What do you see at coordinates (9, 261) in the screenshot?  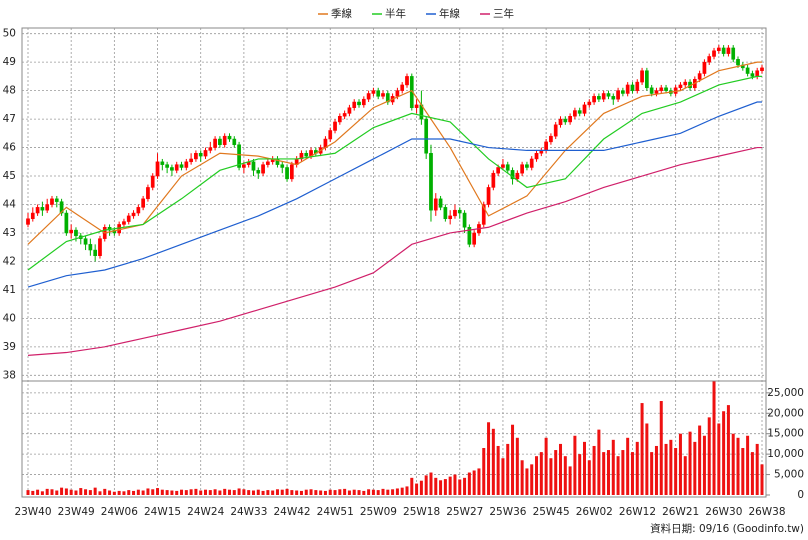 I see `y-tick-label: 42` at bounding box center [9, 261].